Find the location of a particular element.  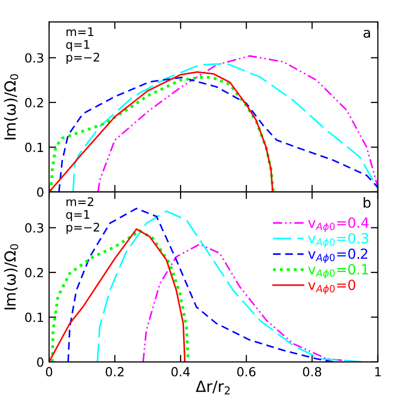

annotation: m=1 is located at coordinates (80, 31).